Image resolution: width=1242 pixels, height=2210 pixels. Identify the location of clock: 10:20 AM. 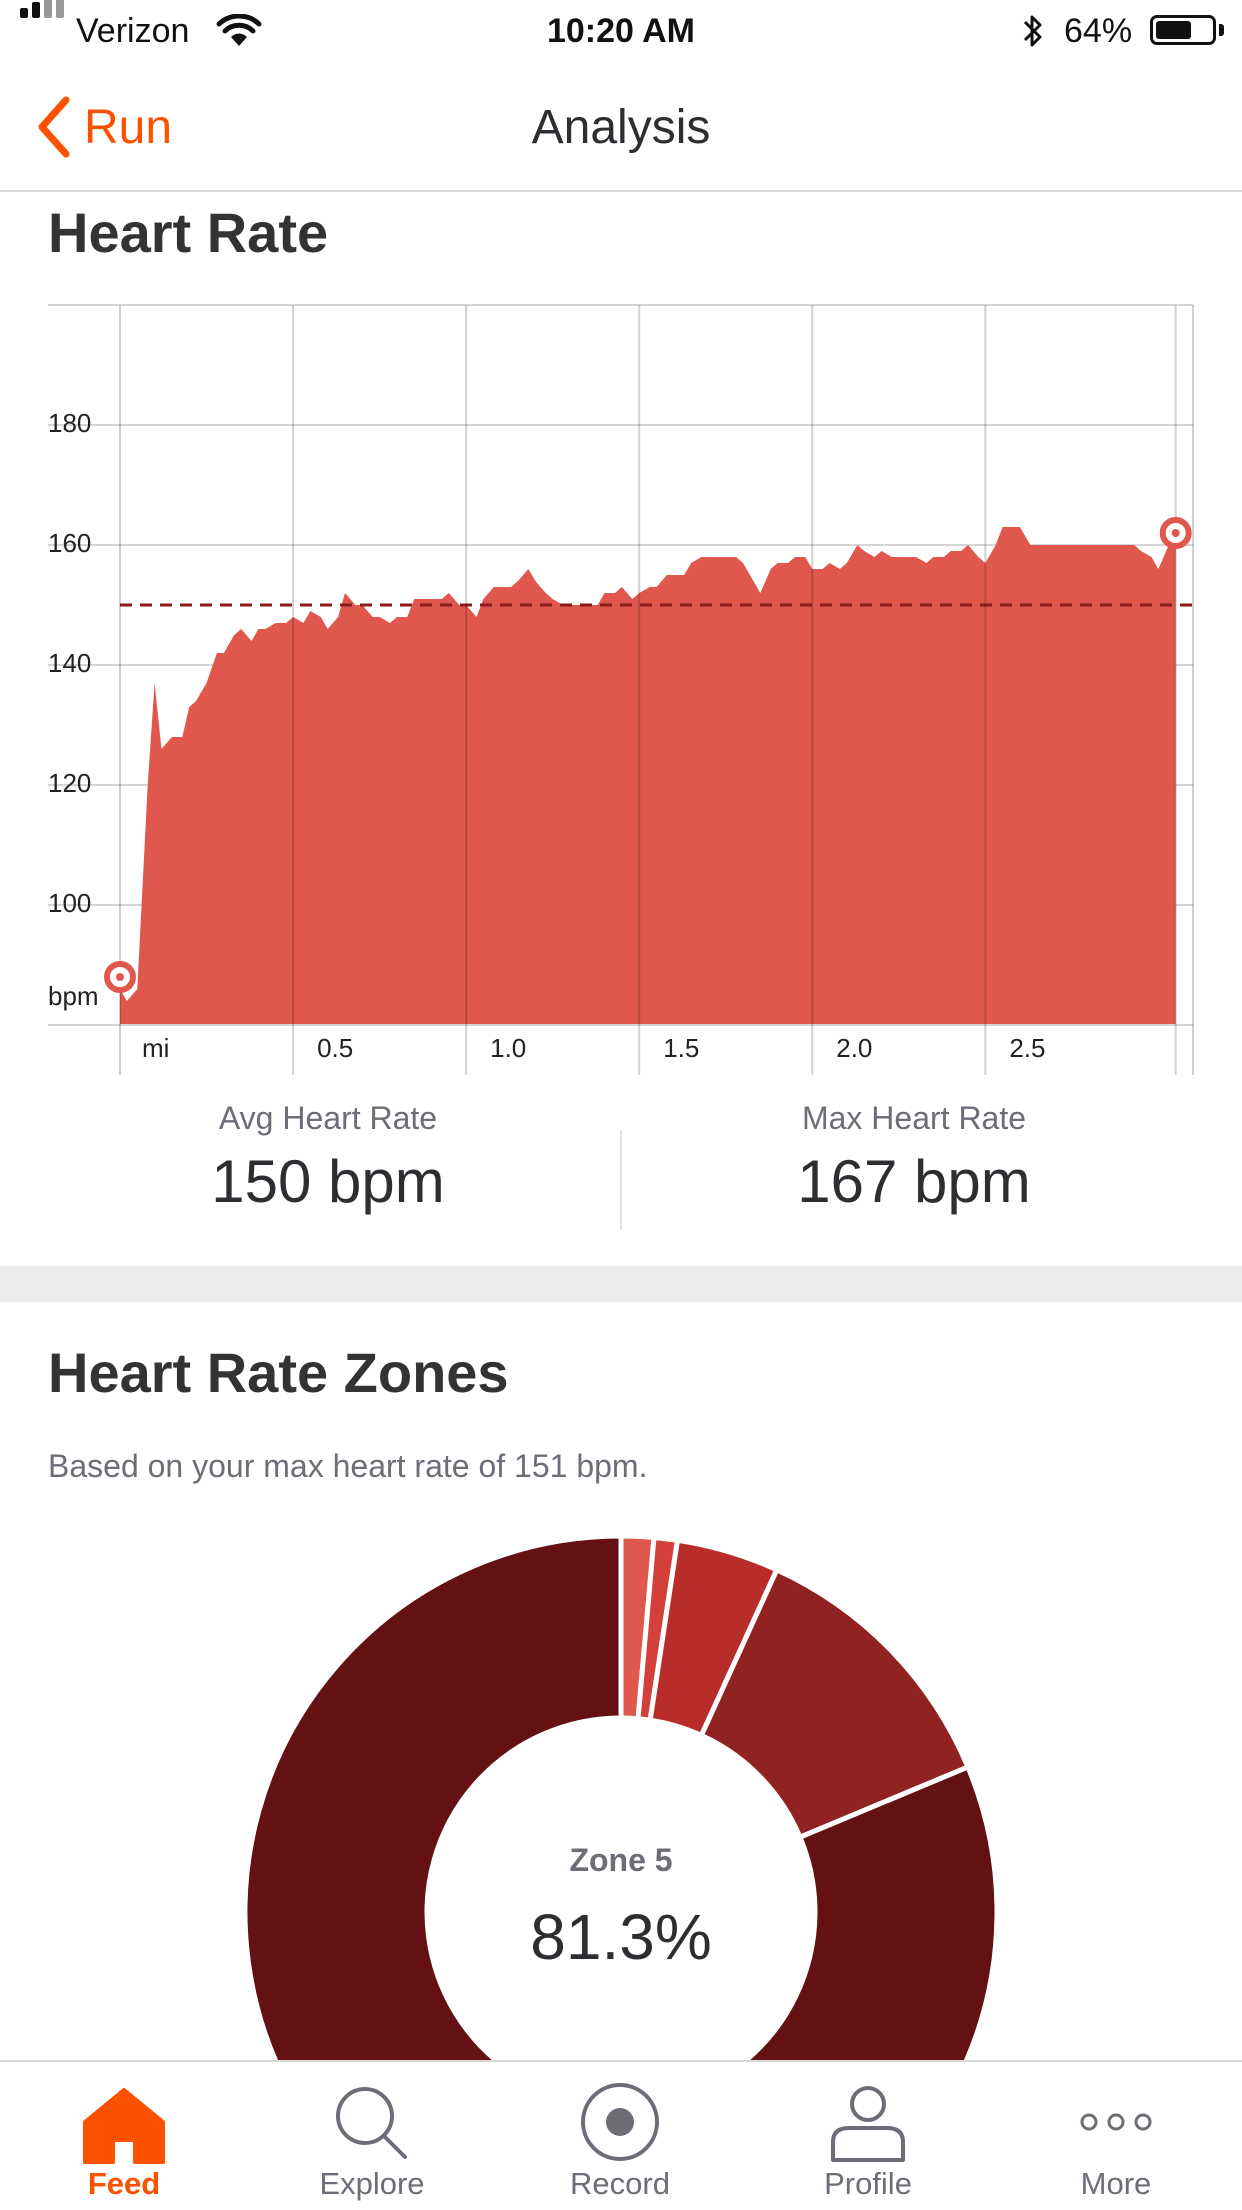
(621, 31).